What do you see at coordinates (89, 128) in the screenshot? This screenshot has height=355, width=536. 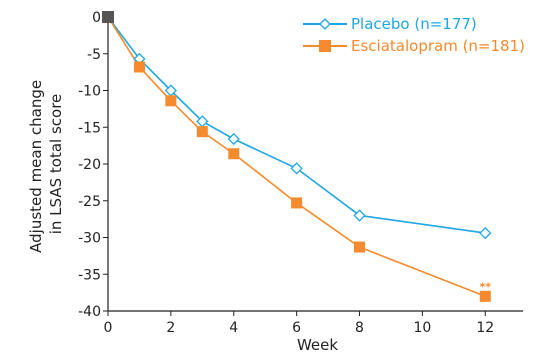 I see `y-tick-label: -15` at bounding box center [89, 128].